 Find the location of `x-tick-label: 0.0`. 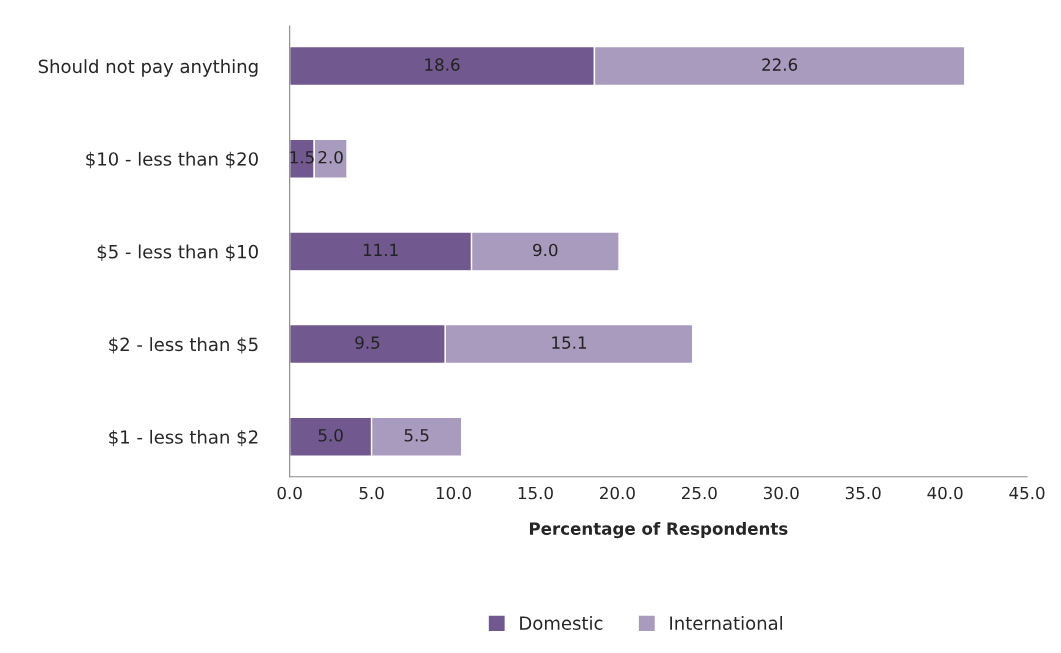

x-tick-label: 0.0 is located at coordinates (289, 493).